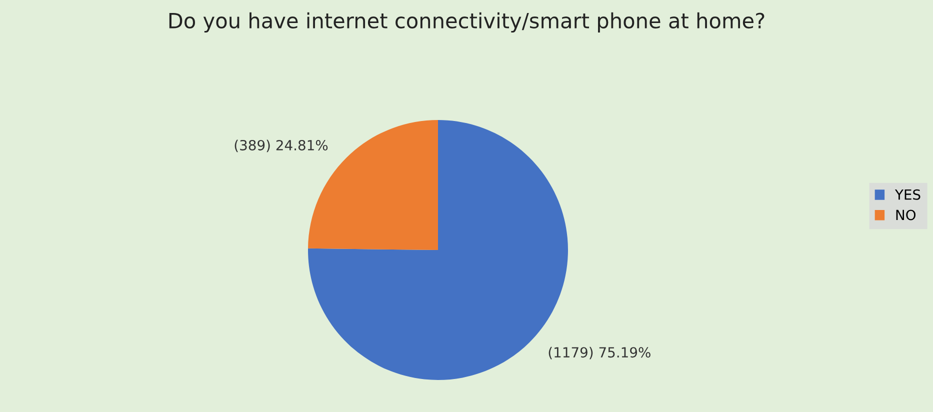 The height and width of the screenshot is (412, 933). What do you see at coordinates (906, 215) in the screenshot?
I see `legend-label: NO` at bounding box center [906, 215].